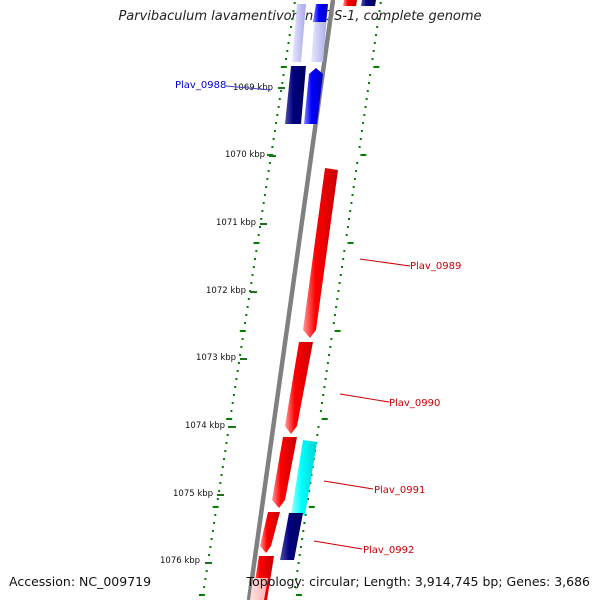 The width and height of the screenshot is (600, 600). What do you see at coordinates (270, 532) in the screenshot?
I see `gene-feature-red-lower` at bounding box center [270, 532].